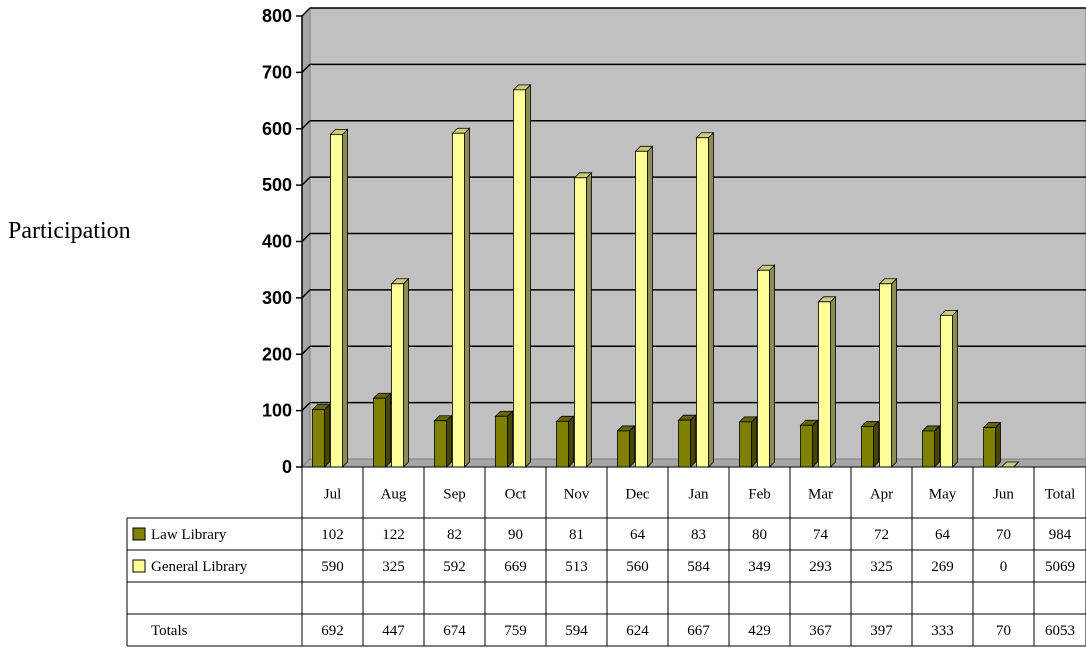 The height and width of the screenshot is (650, 1086). What do you see at coordinates (332, 631) in the screenshot?
I see `table-total-label: 692` at bounding box center [332, 631].